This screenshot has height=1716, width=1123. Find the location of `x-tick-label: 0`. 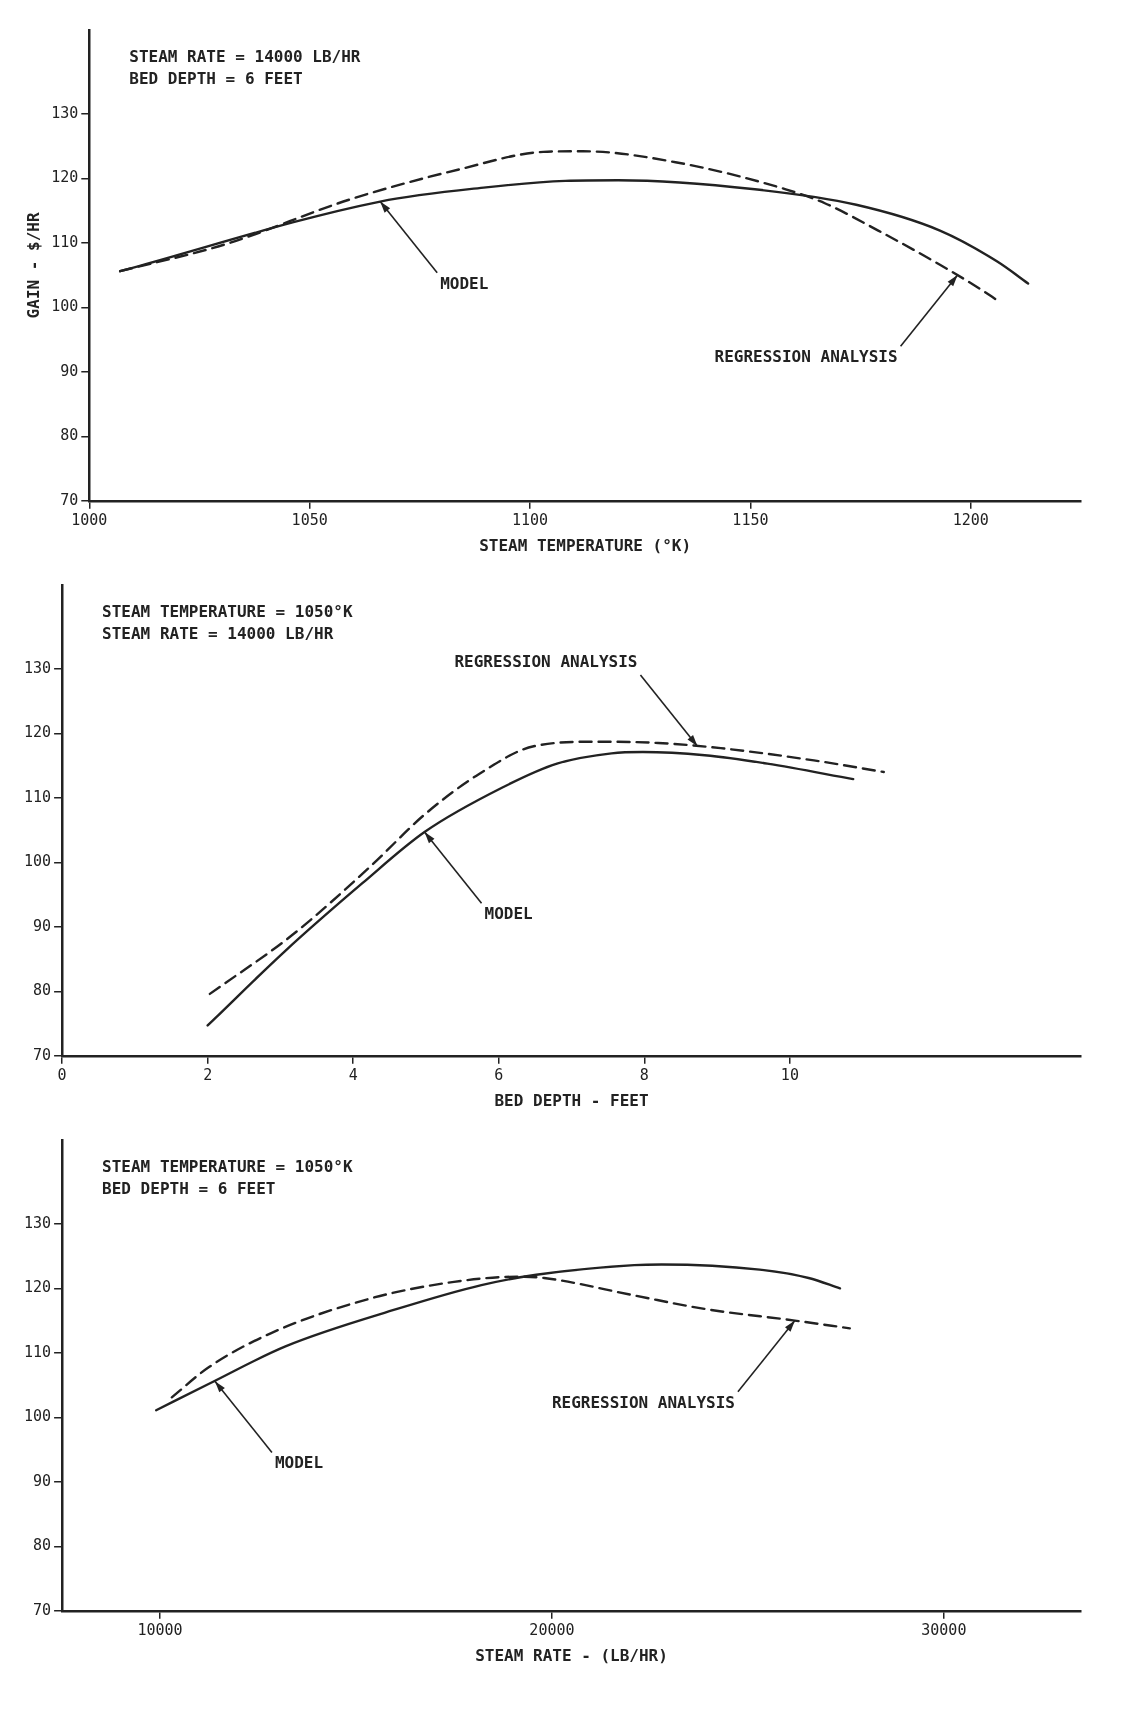

x-tick-label: 0 is located at coordinates (62, 1074).